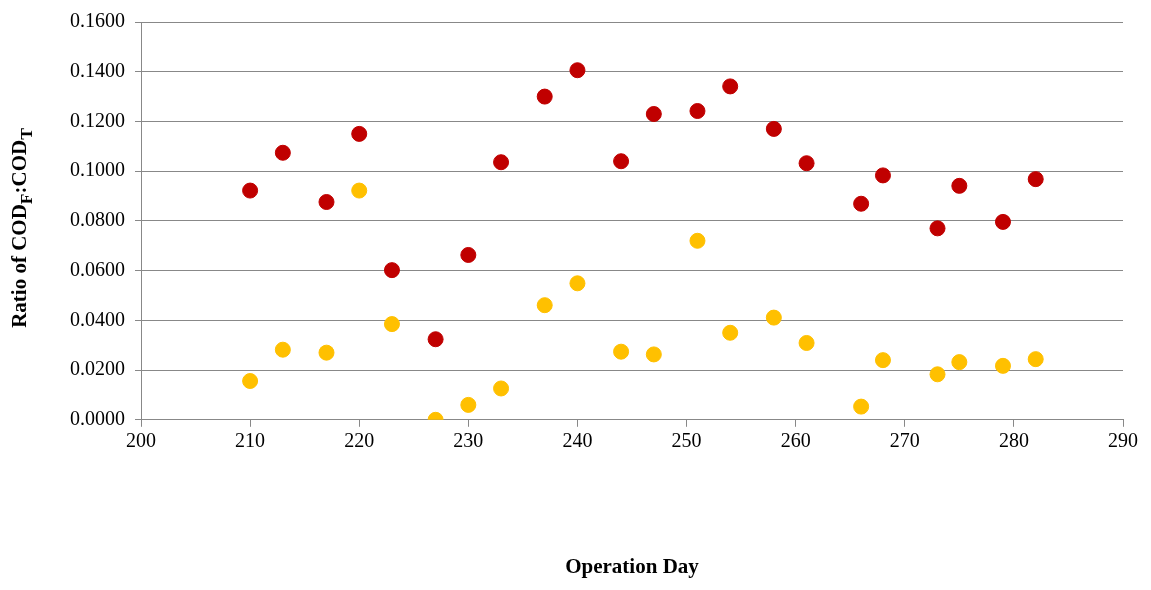 The width and height of the screenshot is (1151, 590). Describe the element at coordinates (97, 418) in the screenshot. I see `y-tick-label: 0.0000` at that location.